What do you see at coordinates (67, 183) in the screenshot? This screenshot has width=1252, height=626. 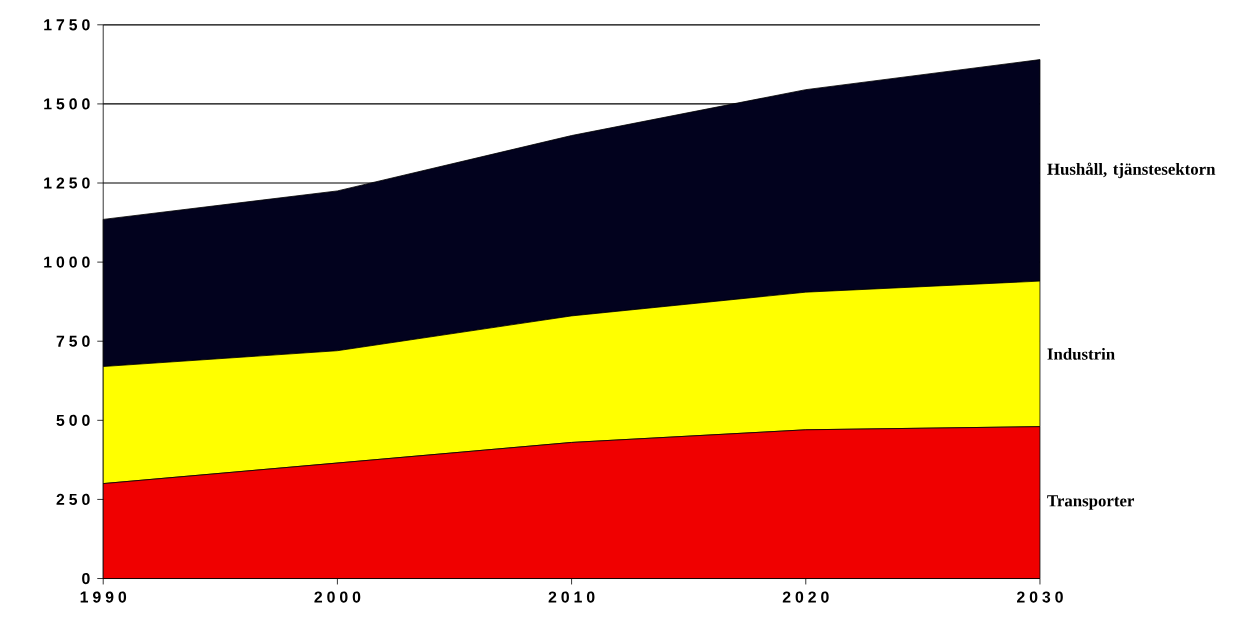 I see `y-tick-label: 1 2 5 0` at bounding box center [67, 183].